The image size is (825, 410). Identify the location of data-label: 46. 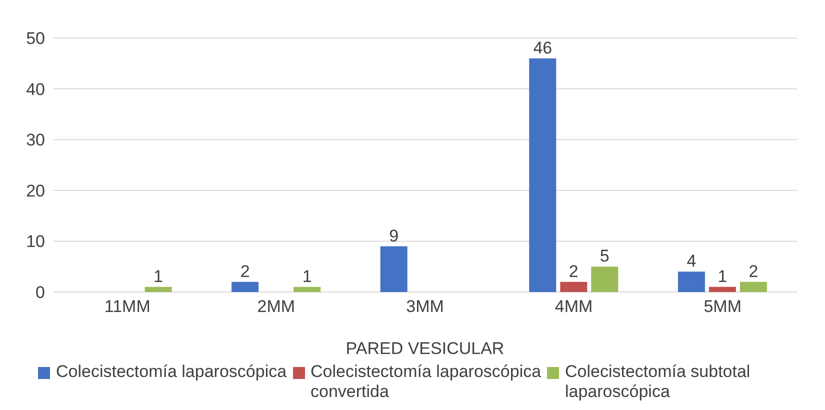
(542, 48).